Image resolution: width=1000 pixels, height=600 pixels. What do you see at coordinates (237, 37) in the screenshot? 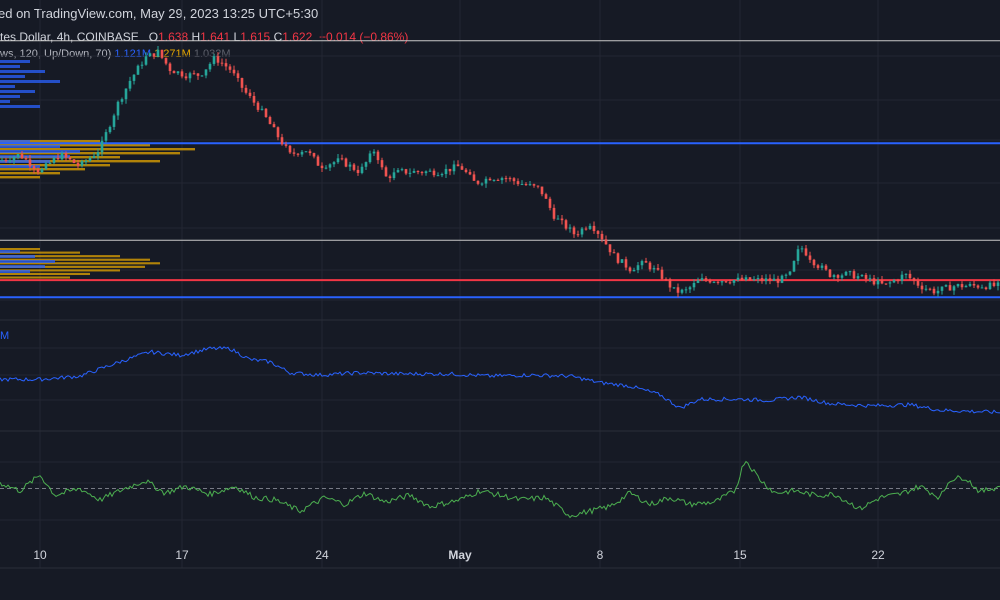
I see `low-label: L` at bounding box center [237, 37].